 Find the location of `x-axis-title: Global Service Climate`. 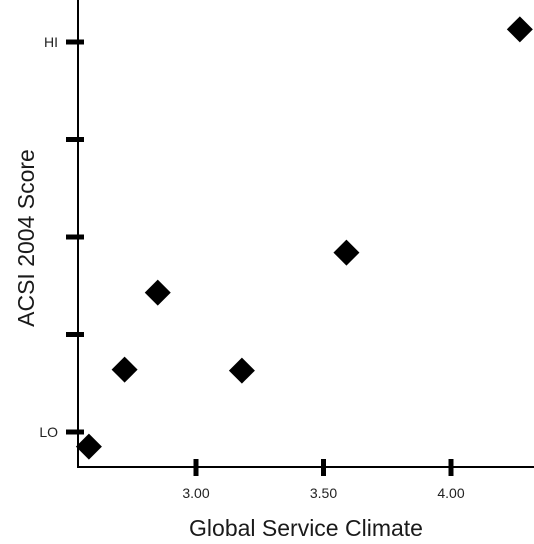

x-axis-title: Global Service Climate is located at coordinates (306, 528).